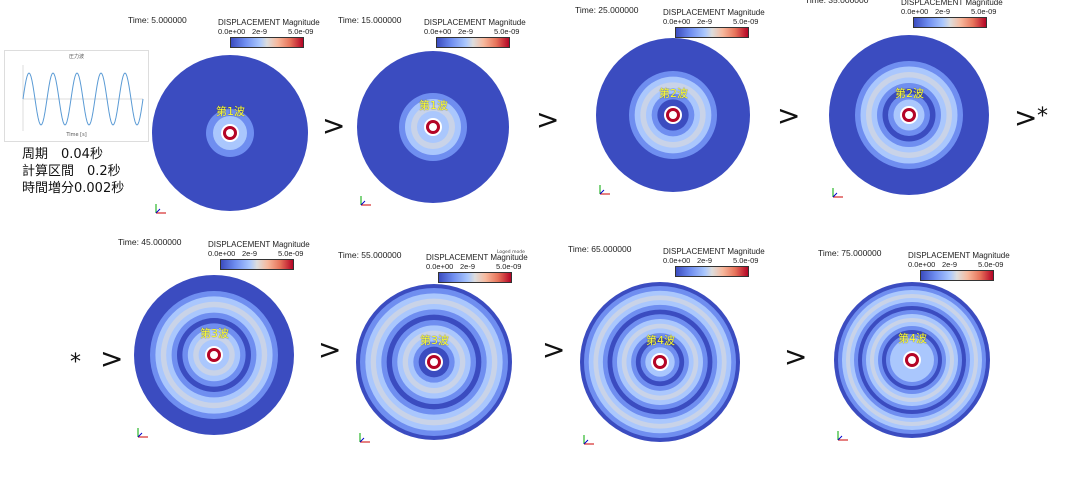 This screenshot has height=480, width=1065. Describe the element at coordinates (850, 253) in the screenshot. I see `time-label: Time: 75.000000` at that location.